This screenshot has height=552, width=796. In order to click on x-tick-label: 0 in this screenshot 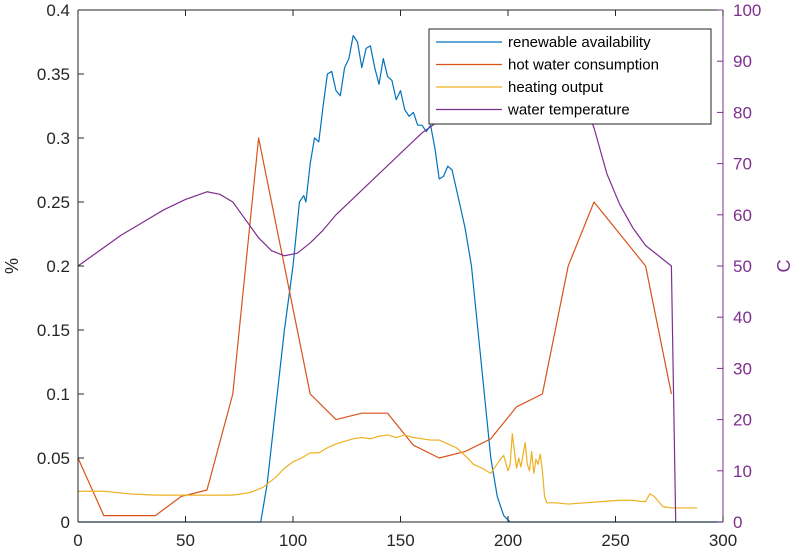, I will do `click(77, 540)`.